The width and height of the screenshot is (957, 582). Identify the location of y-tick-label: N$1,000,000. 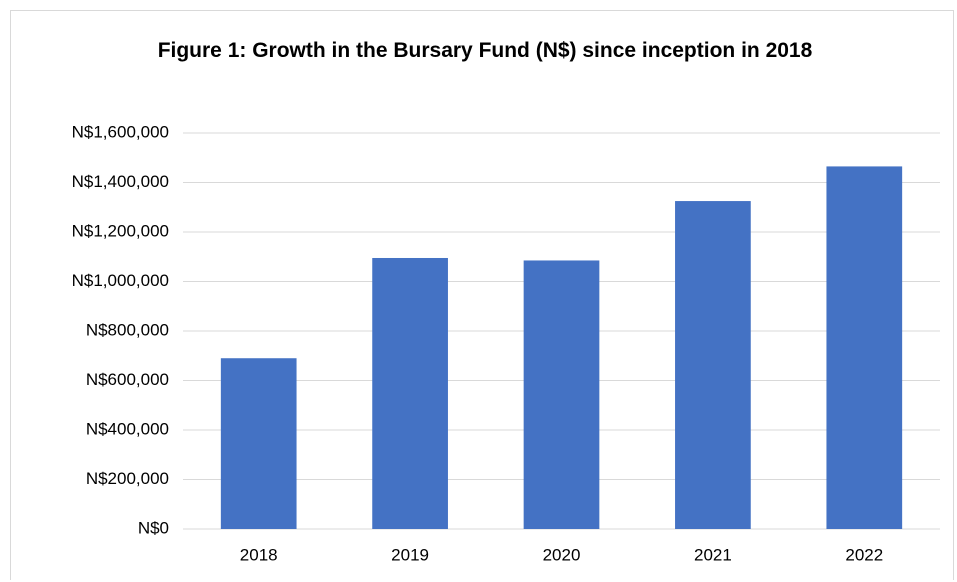
(120, 280).